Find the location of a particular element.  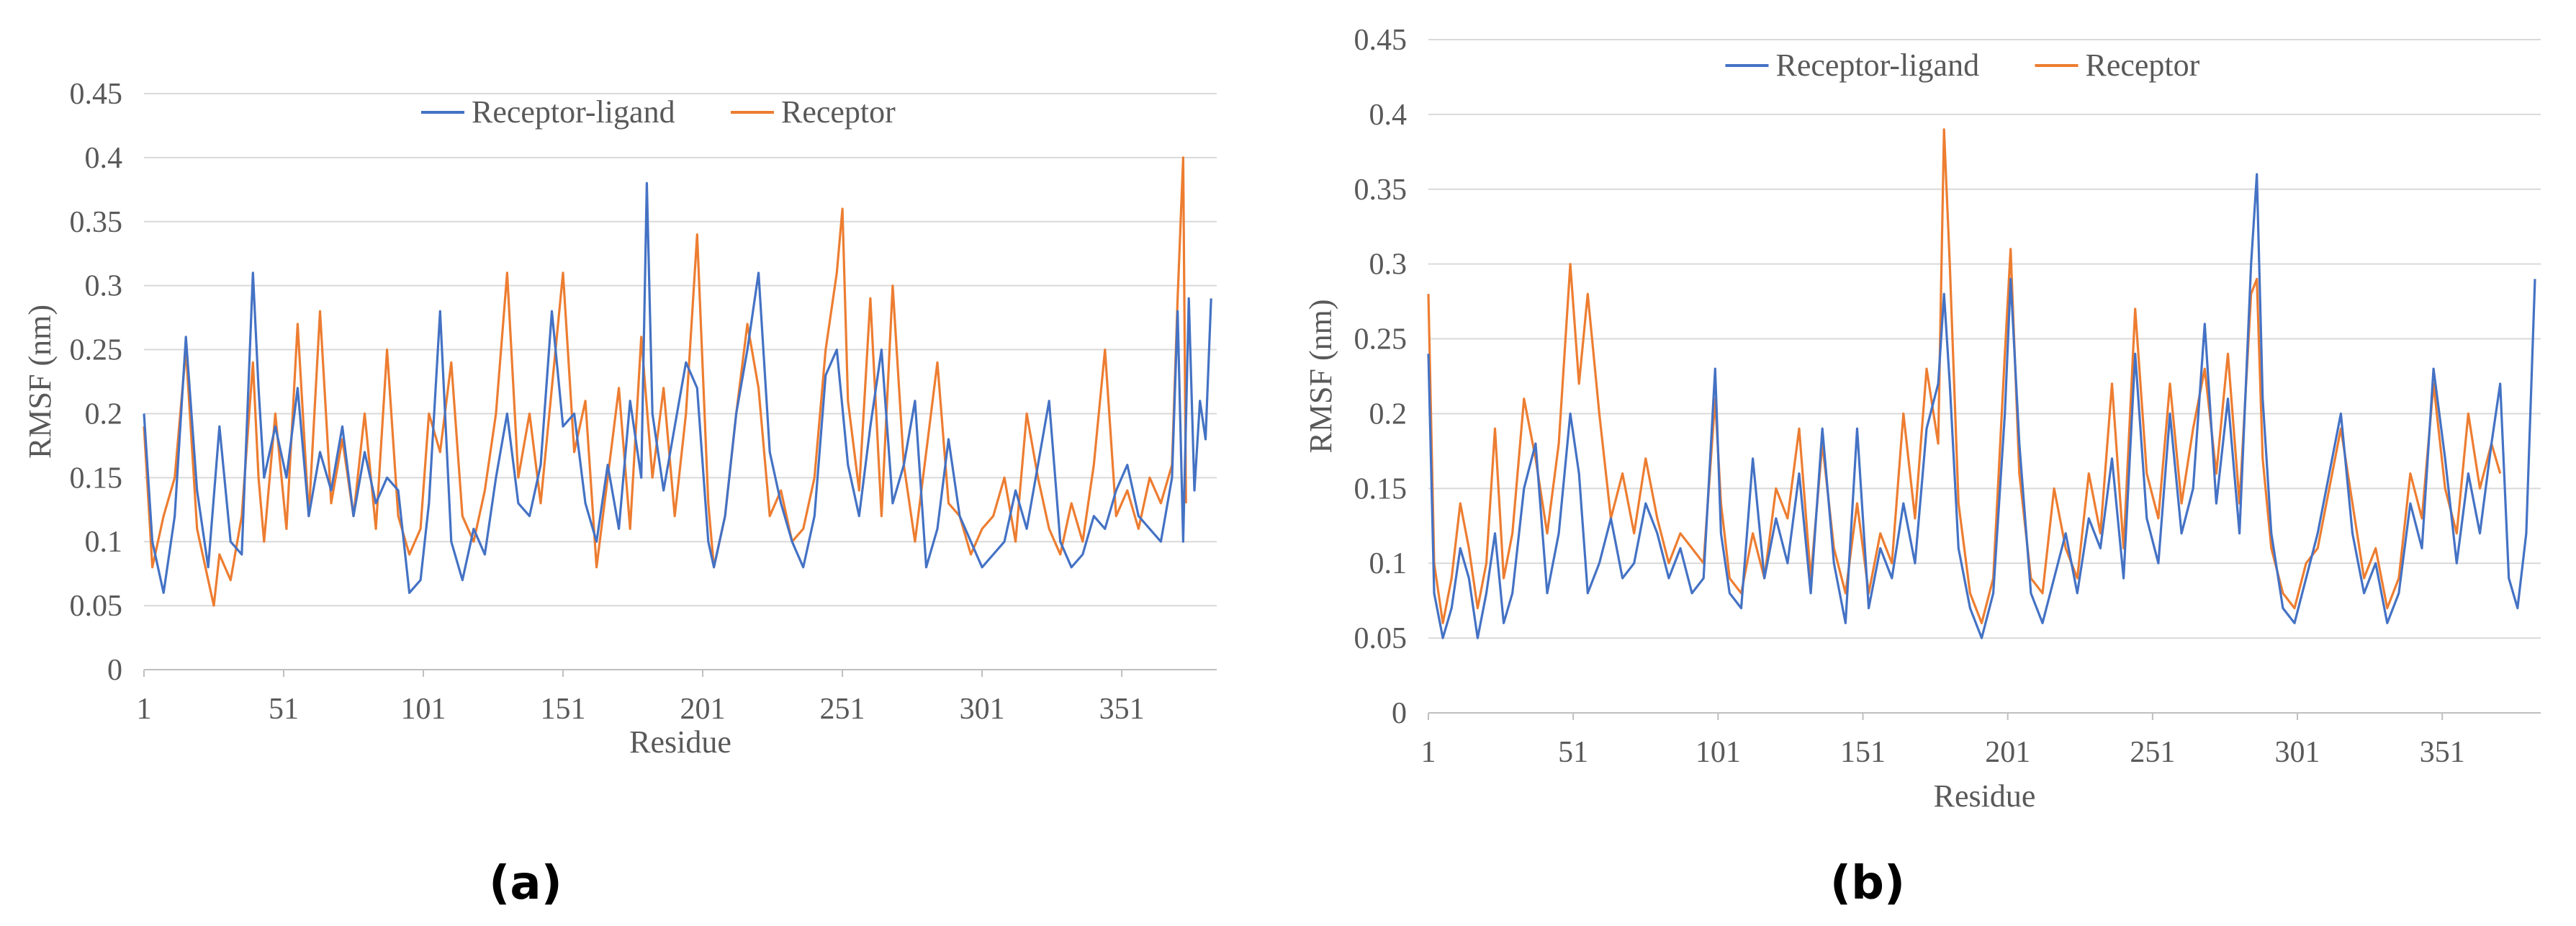

panel-label-b: (b) is located at coordinates (1867, 884).